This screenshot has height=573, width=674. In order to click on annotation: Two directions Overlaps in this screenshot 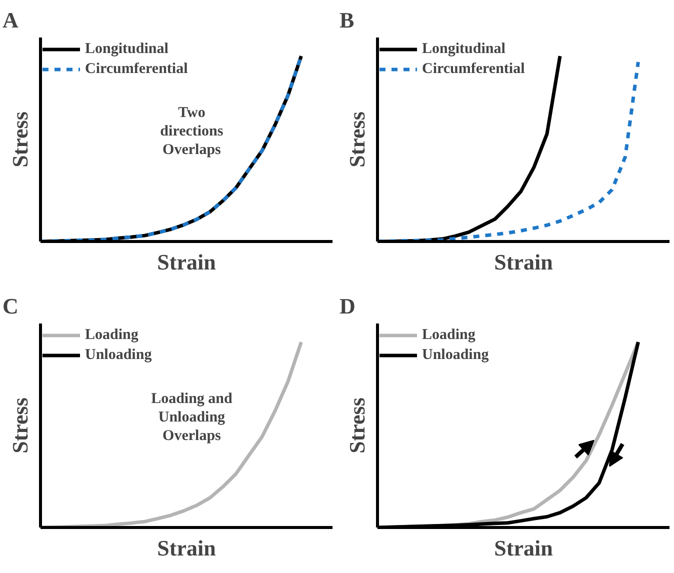, I will do `click(192, 131)`.